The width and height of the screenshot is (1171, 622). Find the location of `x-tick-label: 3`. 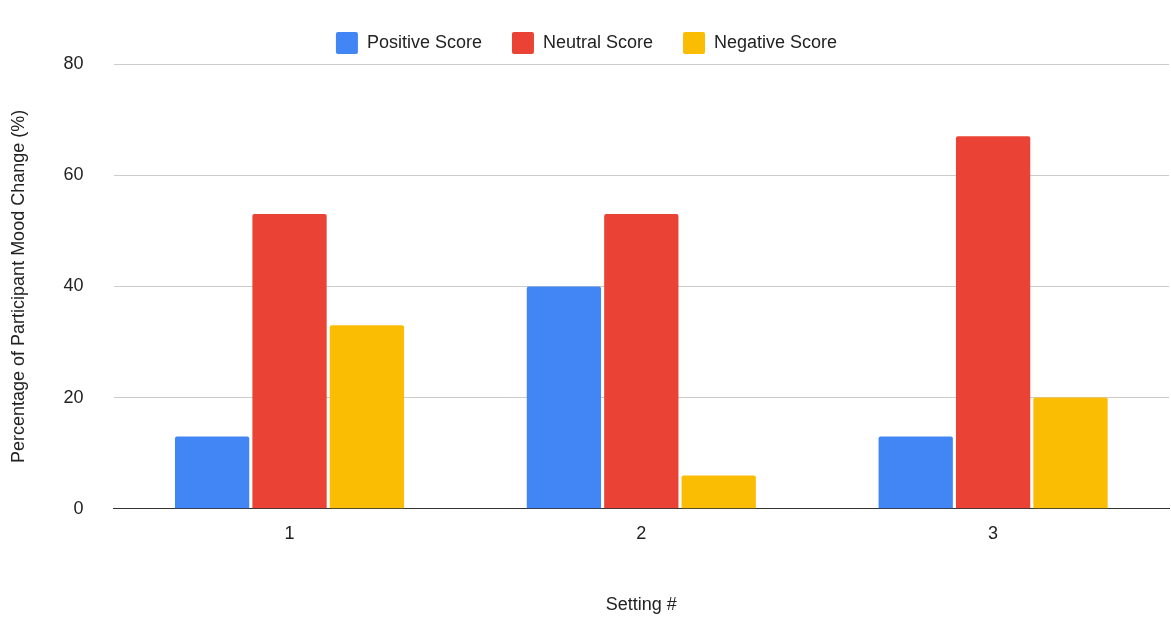

x-tick-label: 3 is located at coordinates (993, 532).